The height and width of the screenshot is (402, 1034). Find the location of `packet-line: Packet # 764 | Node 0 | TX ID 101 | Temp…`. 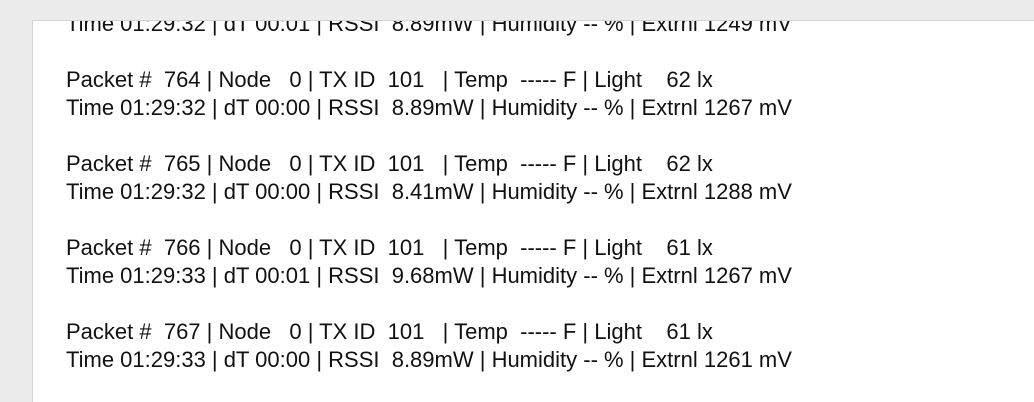

packet-line: Packet # 764 | Node 0 | TX ID 101 | Temp… is located at coordinates (389, 79).